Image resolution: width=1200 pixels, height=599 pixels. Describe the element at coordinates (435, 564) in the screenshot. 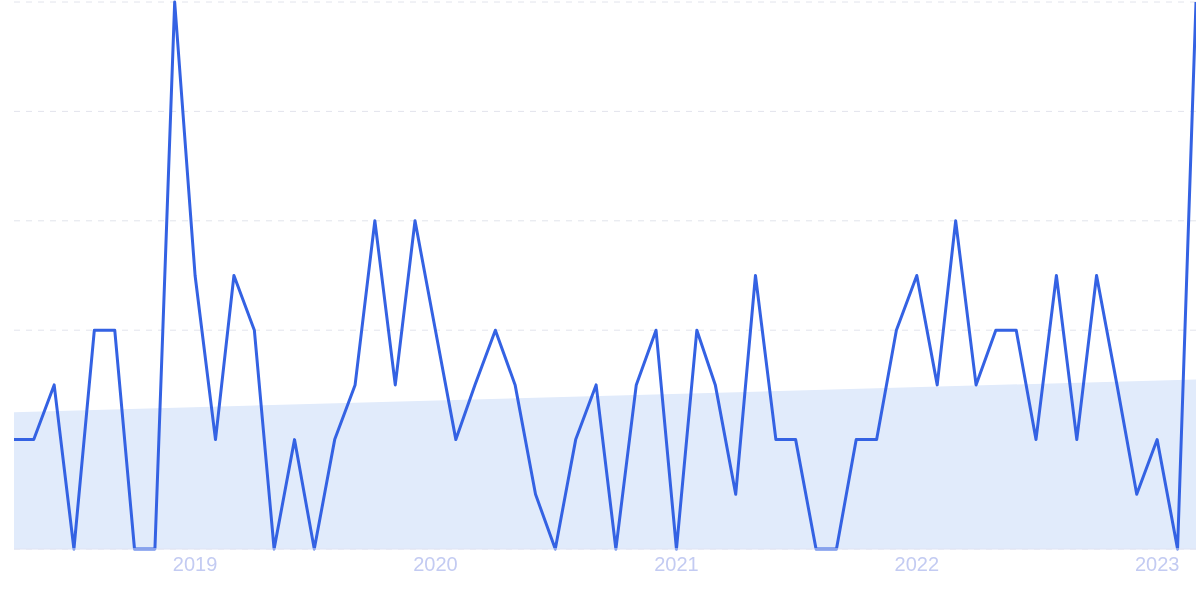

I see `x-tick-label: 2020` at that location.